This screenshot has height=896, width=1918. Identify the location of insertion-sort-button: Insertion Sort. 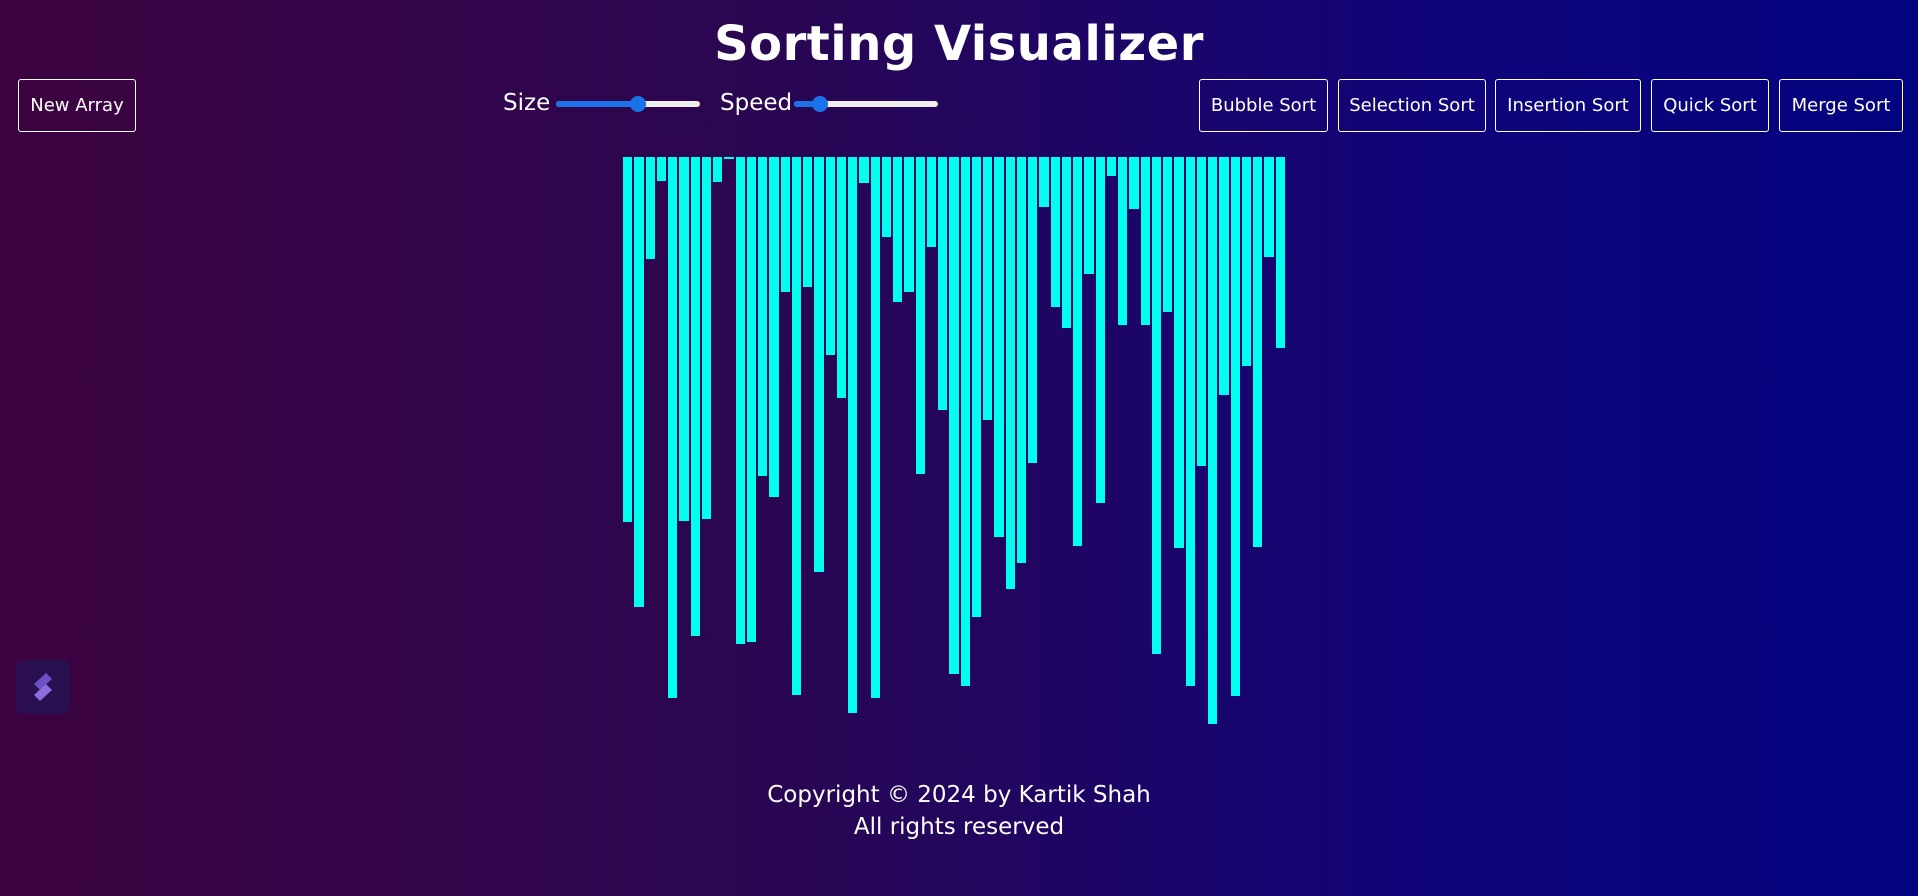
(1568, 105).